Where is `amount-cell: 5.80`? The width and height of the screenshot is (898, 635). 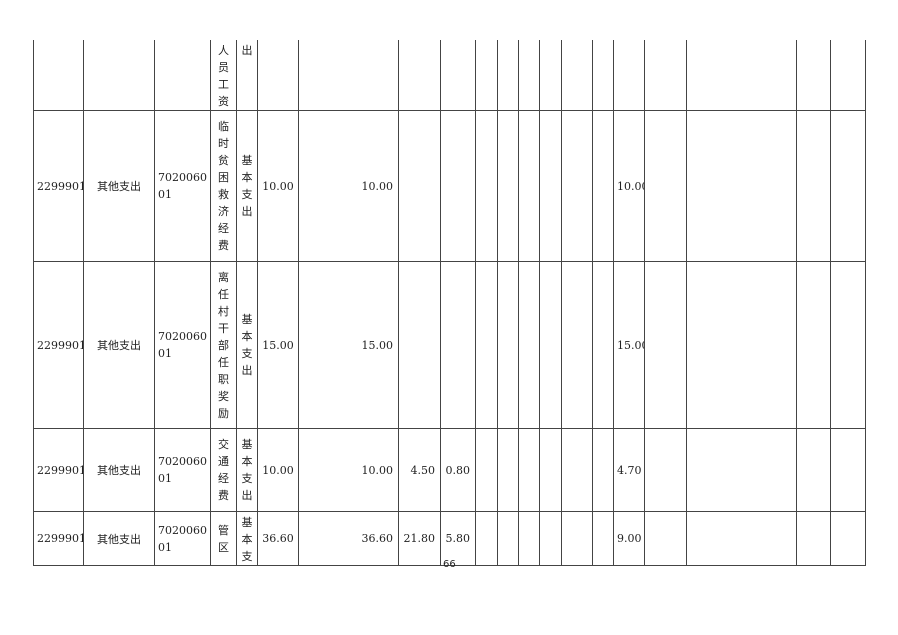 amount-cell: 5.80 is located at coordinates (458, 538).